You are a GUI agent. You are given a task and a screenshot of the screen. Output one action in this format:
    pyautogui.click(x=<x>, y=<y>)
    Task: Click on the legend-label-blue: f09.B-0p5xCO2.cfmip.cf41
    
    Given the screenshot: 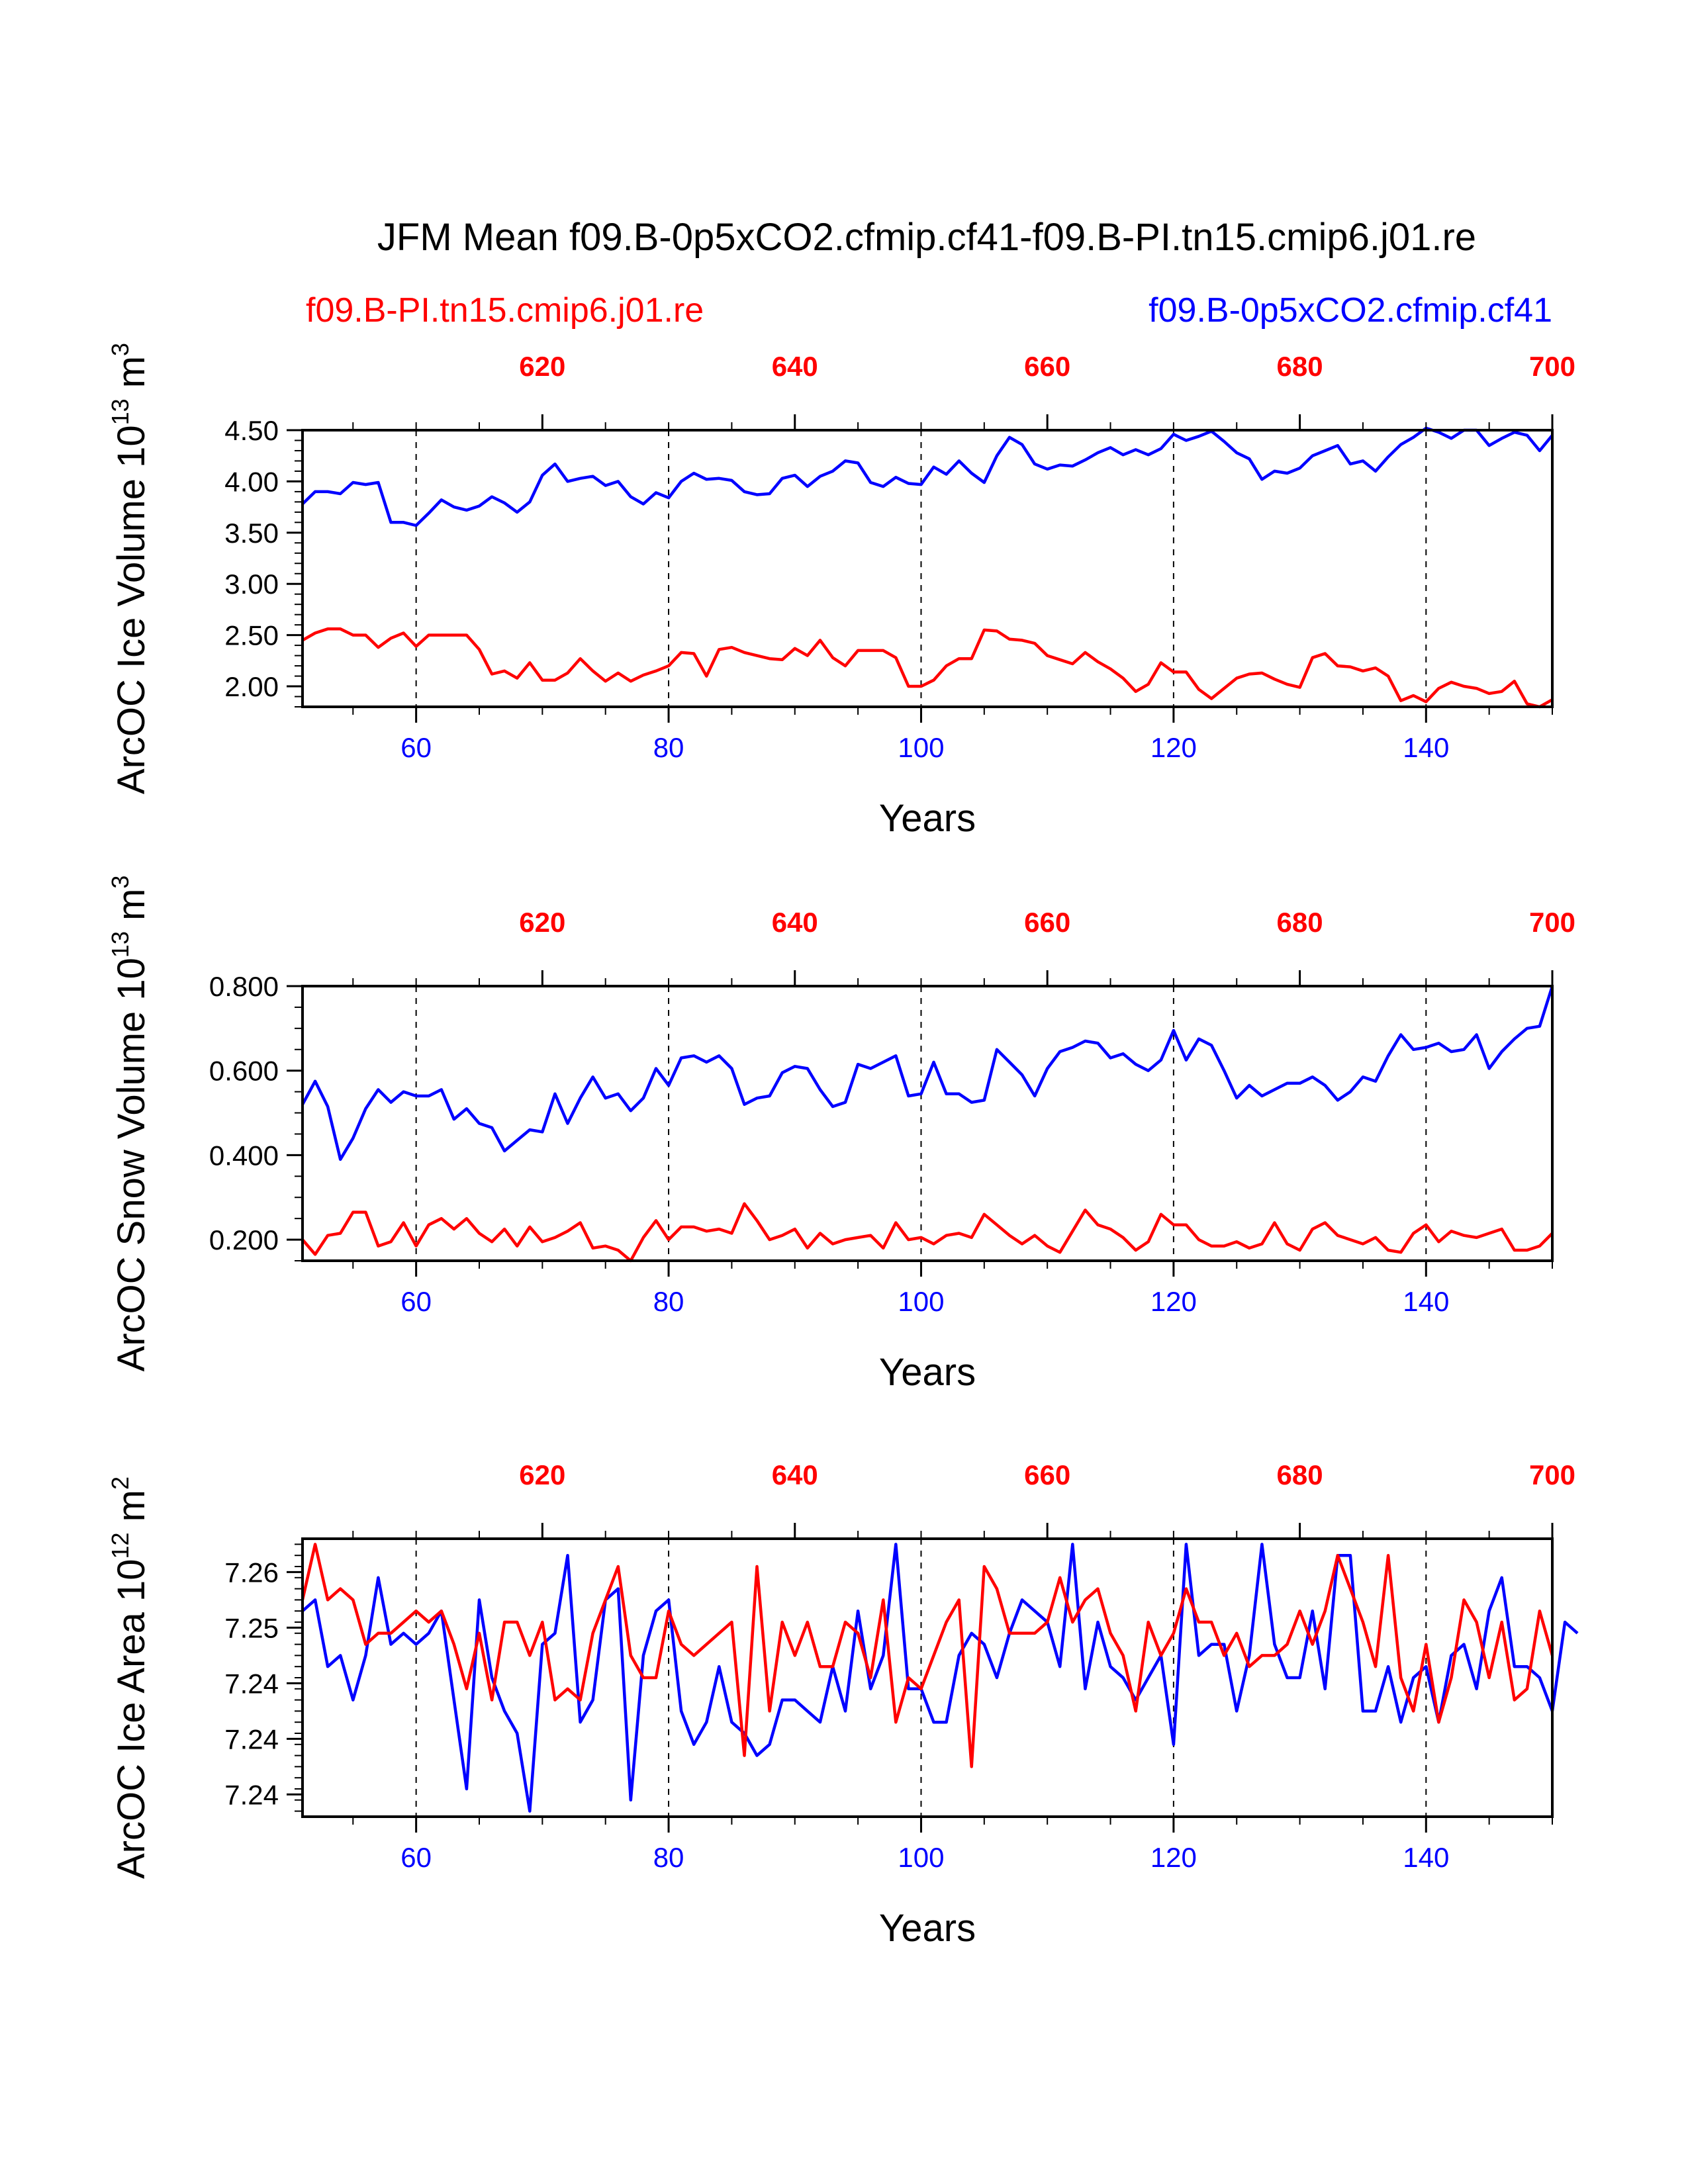 What is the action you would take?
    pyautogui.click(x=1350, y=310)
    